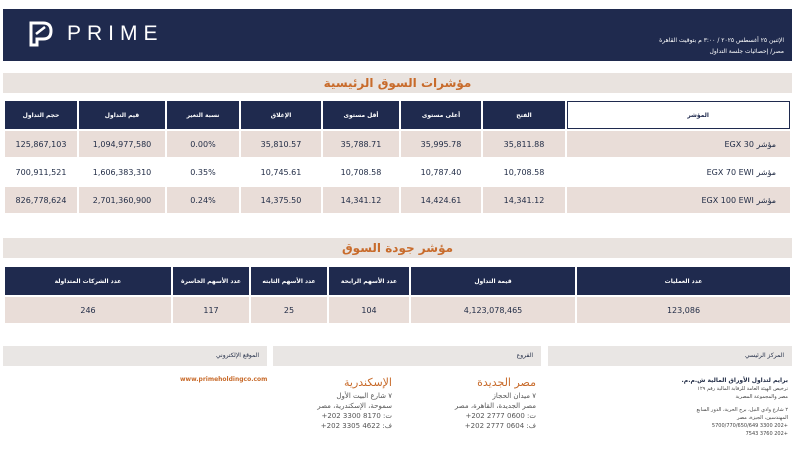 The image size is (795, 453). Describe the element at coordinates (764, 355) in the screenshot. I see `hq-label: المركز الرئيسي` at that location.